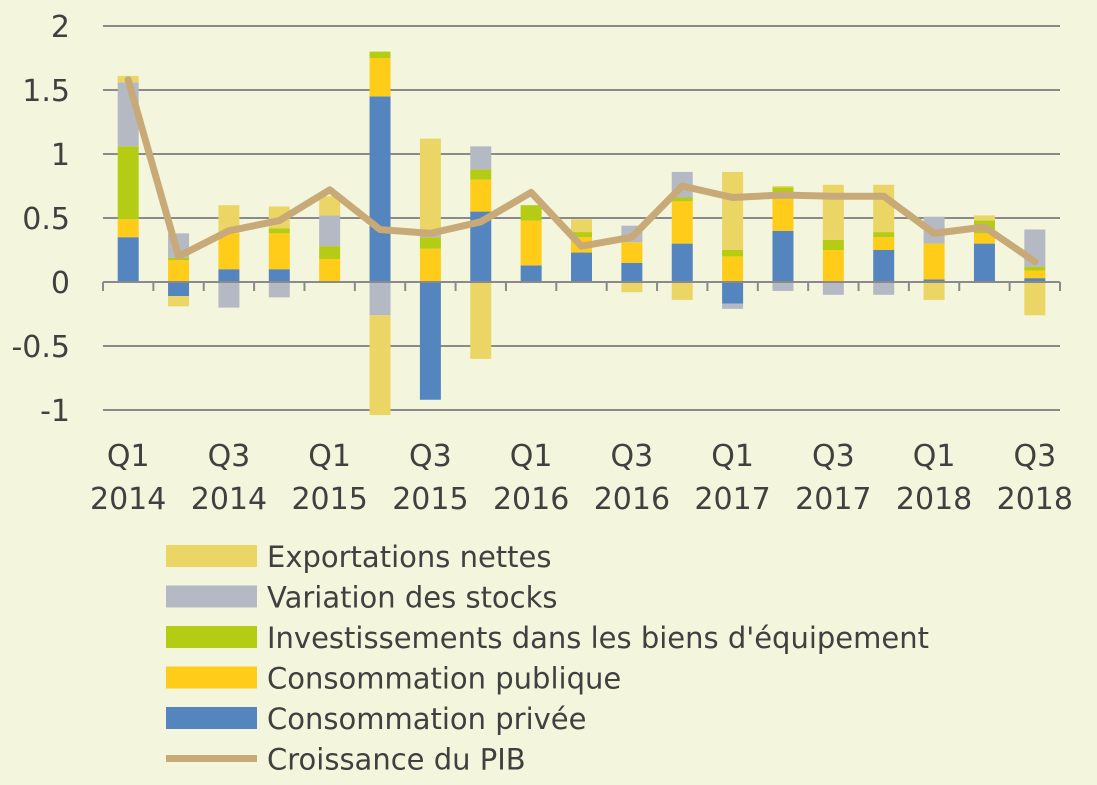 This screenshot has height=785, width=1097. Describe the element at coordinates (396, 760) in the screenshot. I see `legend-label: Croissance du PIB` at that location.